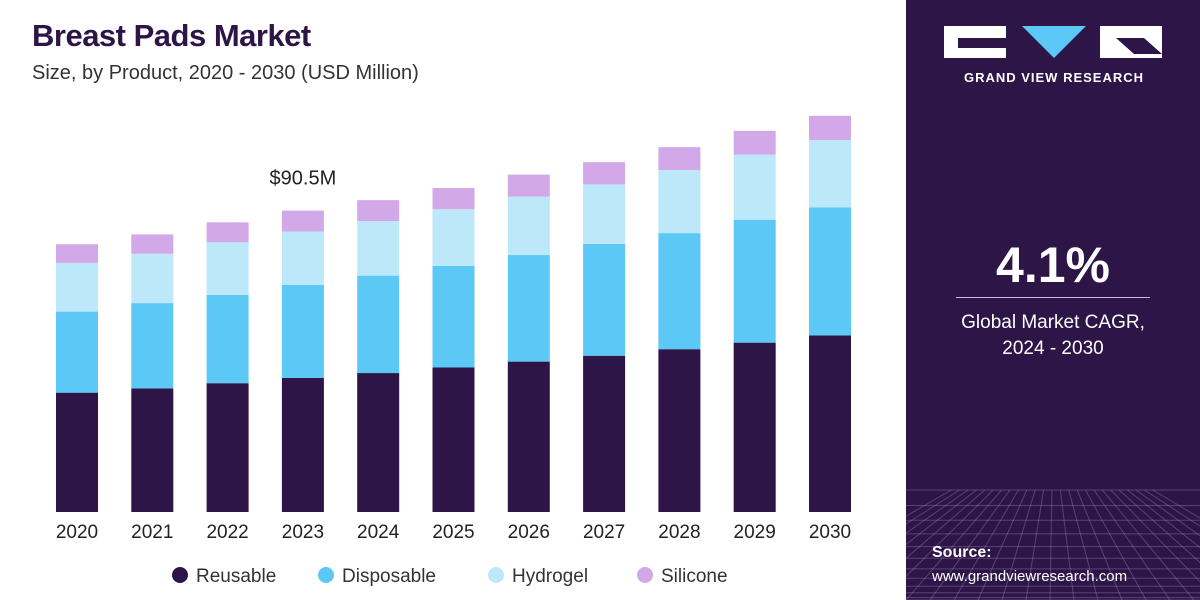 Image resolution: width=1200 pixels, height=600 pixels. I want to click on legend-label-reusable: Reusable, so click(236, 576).